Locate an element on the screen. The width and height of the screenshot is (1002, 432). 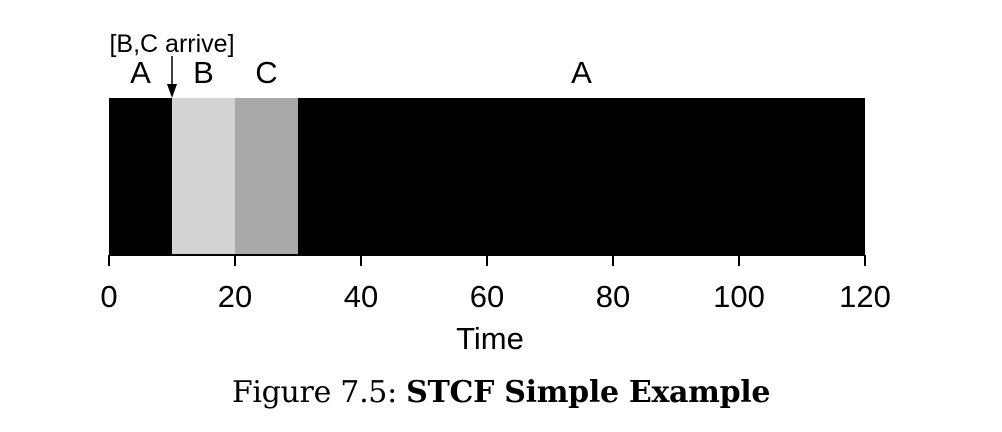
x-tick-label-40: 40 is located at coordinates (361, 296).